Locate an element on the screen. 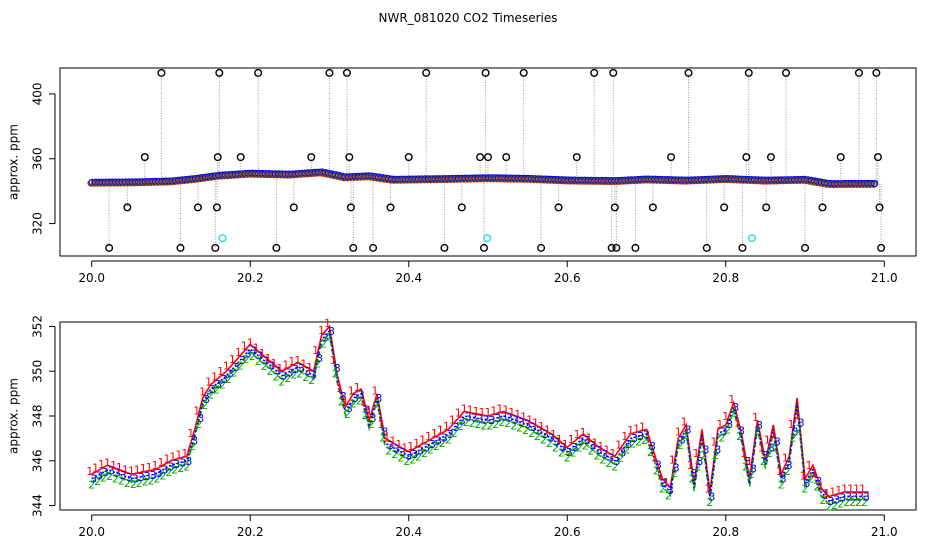 This screenshot has height=540, width=936. y-tick-label: 400 is located at coordinates (38, 93).